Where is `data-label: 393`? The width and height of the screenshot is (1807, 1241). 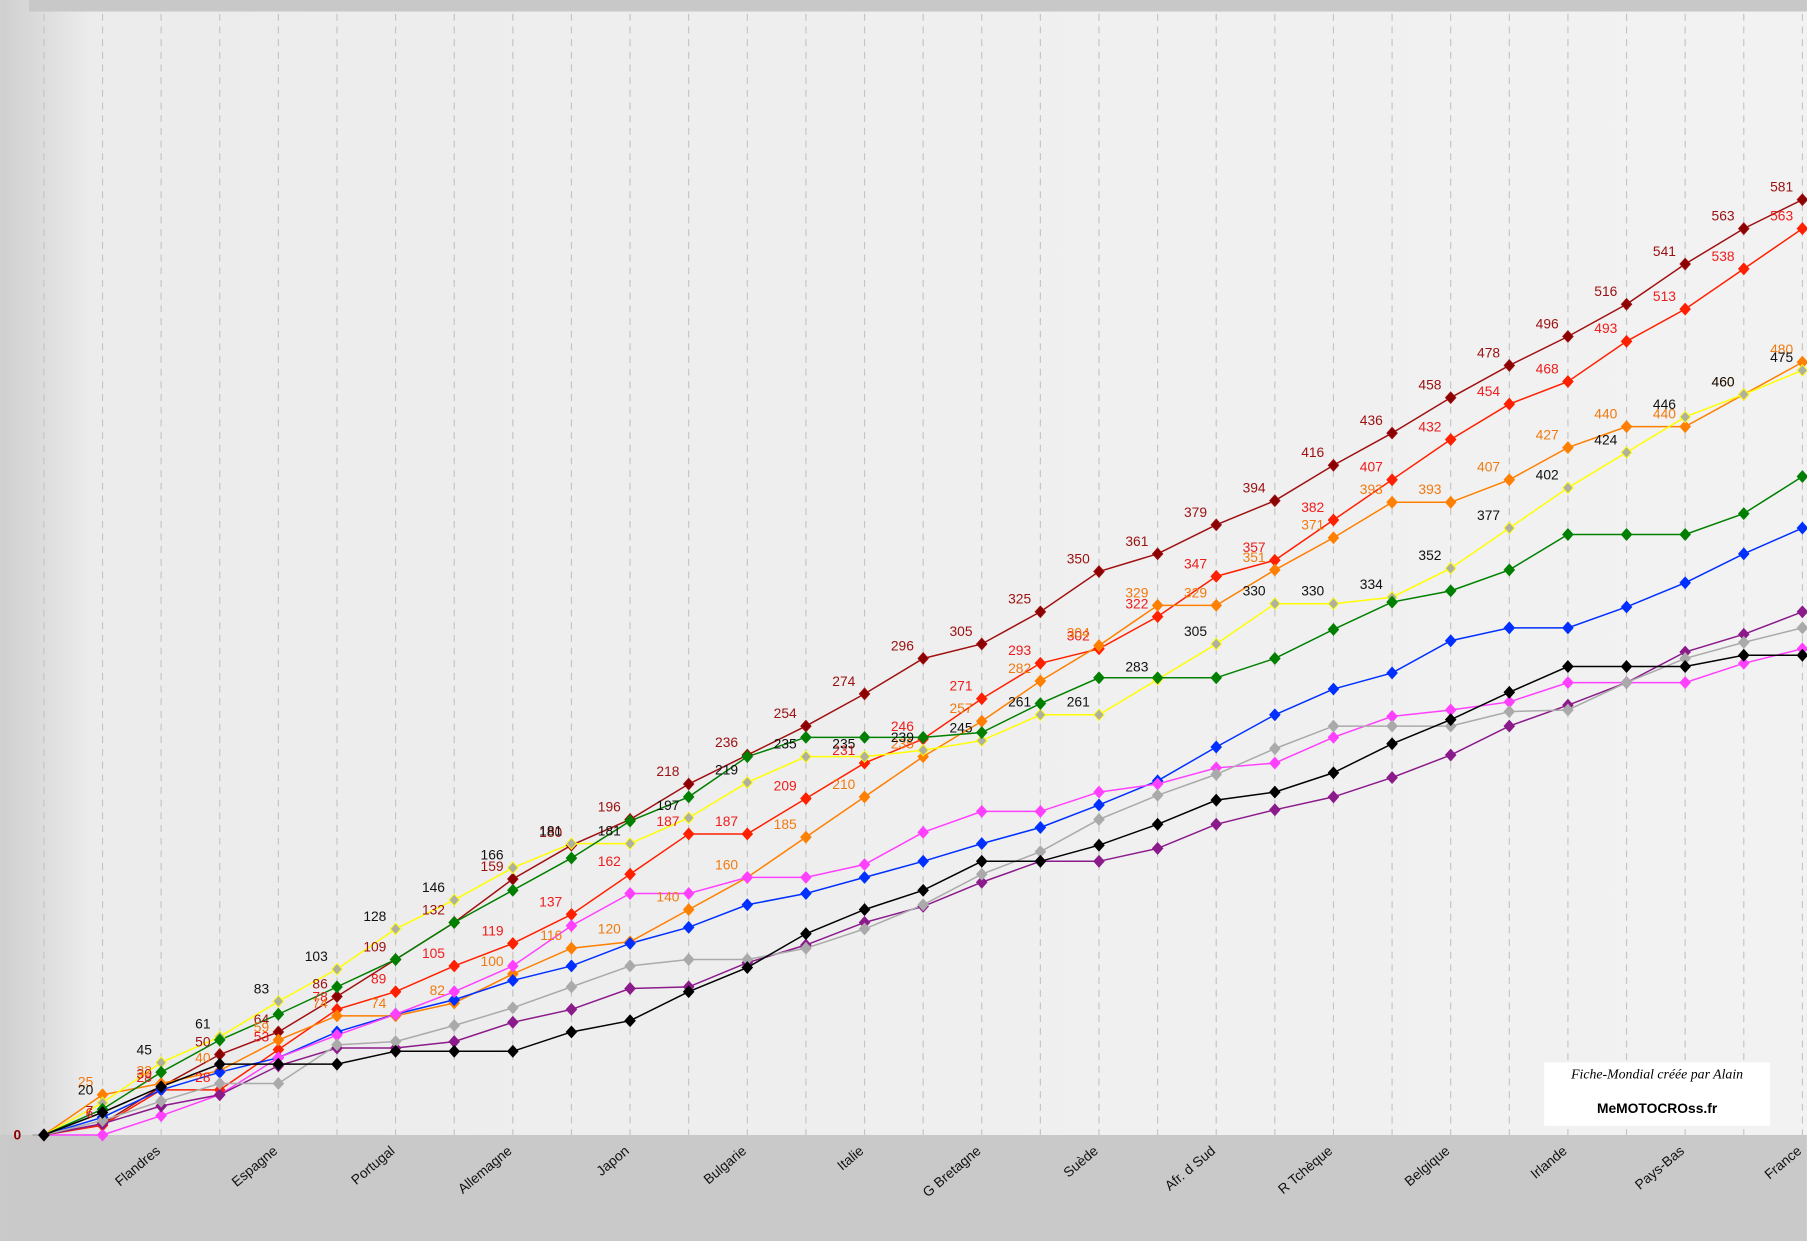
data-label: 393 is located at coordinates (1371, 489).